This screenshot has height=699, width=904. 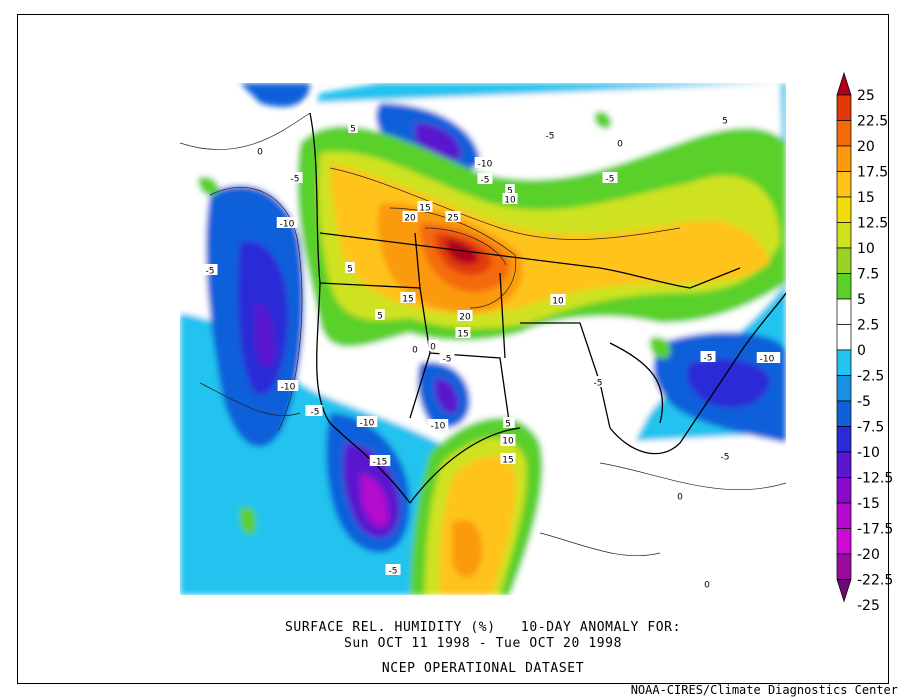 I want to click on colorbar-tick-label: 12.5, so click(x=872, y=224).